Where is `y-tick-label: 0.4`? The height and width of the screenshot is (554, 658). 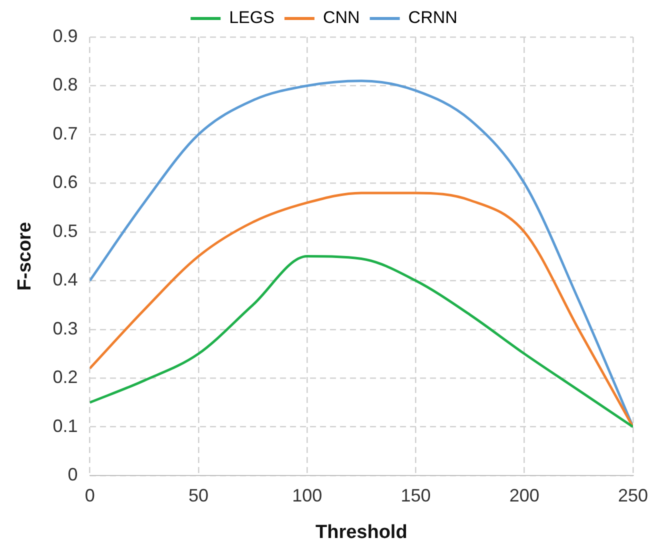
y-tick-label: 0.4 is located at coordinates (65, 280).